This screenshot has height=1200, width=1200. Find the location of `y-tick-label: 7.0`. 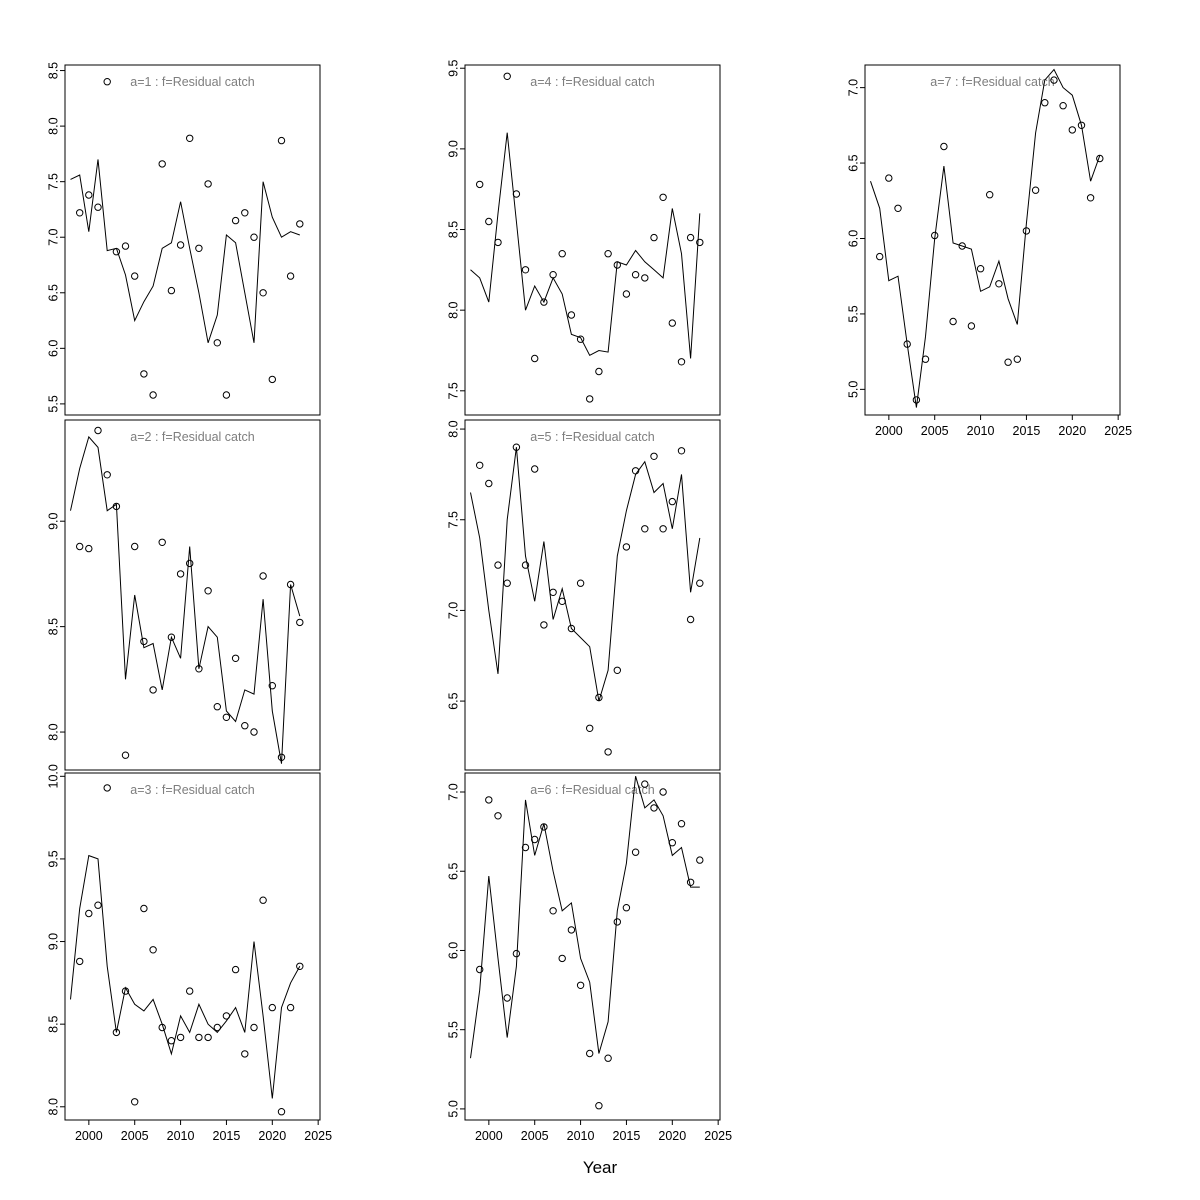

y-tick-label: 7.0 is located at coordinates (853, 87).